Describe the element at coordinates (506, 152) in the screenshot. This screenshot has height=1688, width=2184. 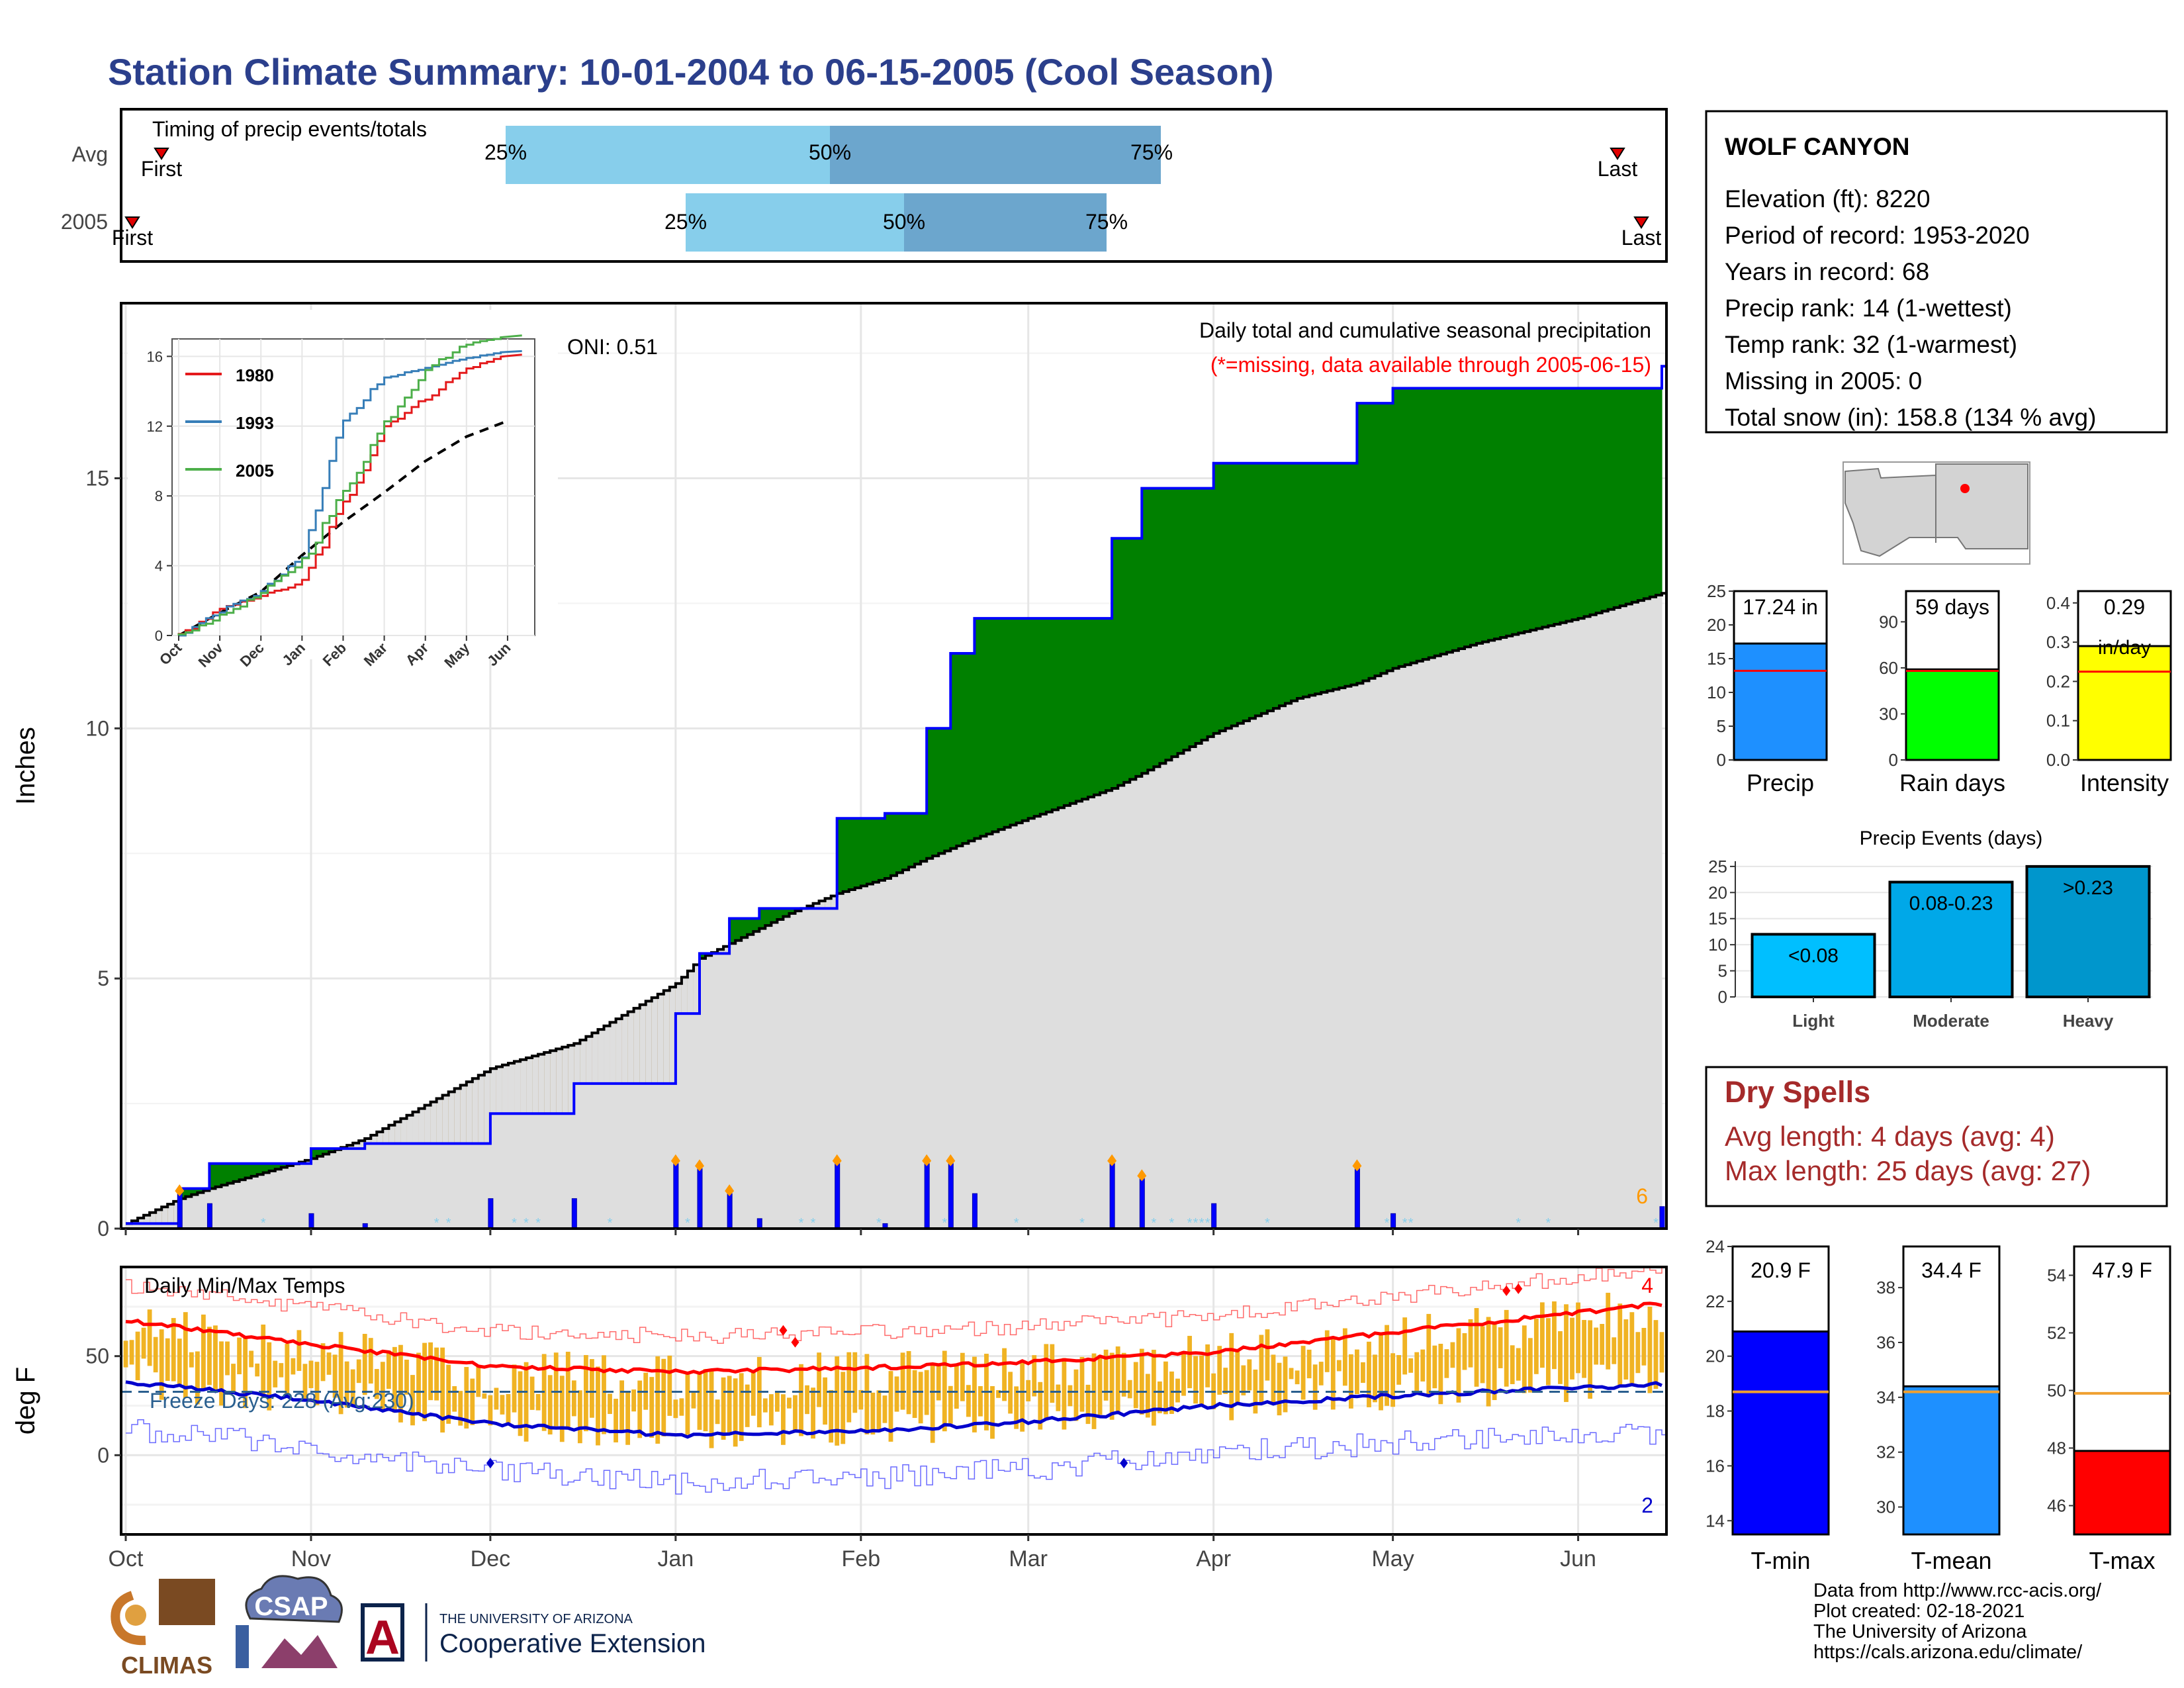
I see `timing-avg-p25: 25%` at that location.